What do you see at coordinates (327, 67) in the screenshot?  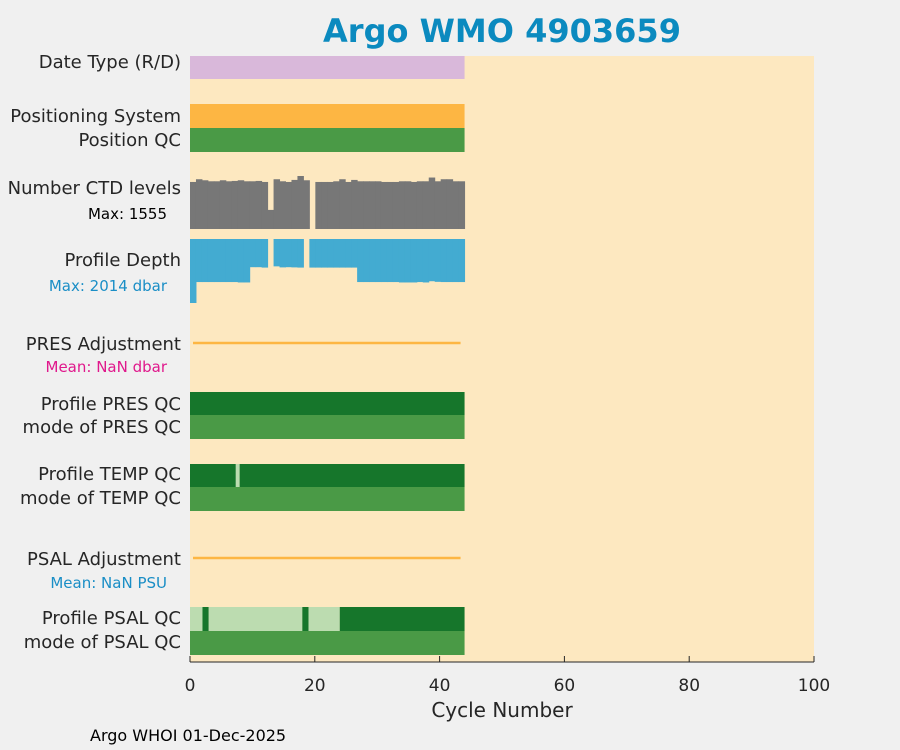 I see `date-type-bar` at bounding box center [327, 67].